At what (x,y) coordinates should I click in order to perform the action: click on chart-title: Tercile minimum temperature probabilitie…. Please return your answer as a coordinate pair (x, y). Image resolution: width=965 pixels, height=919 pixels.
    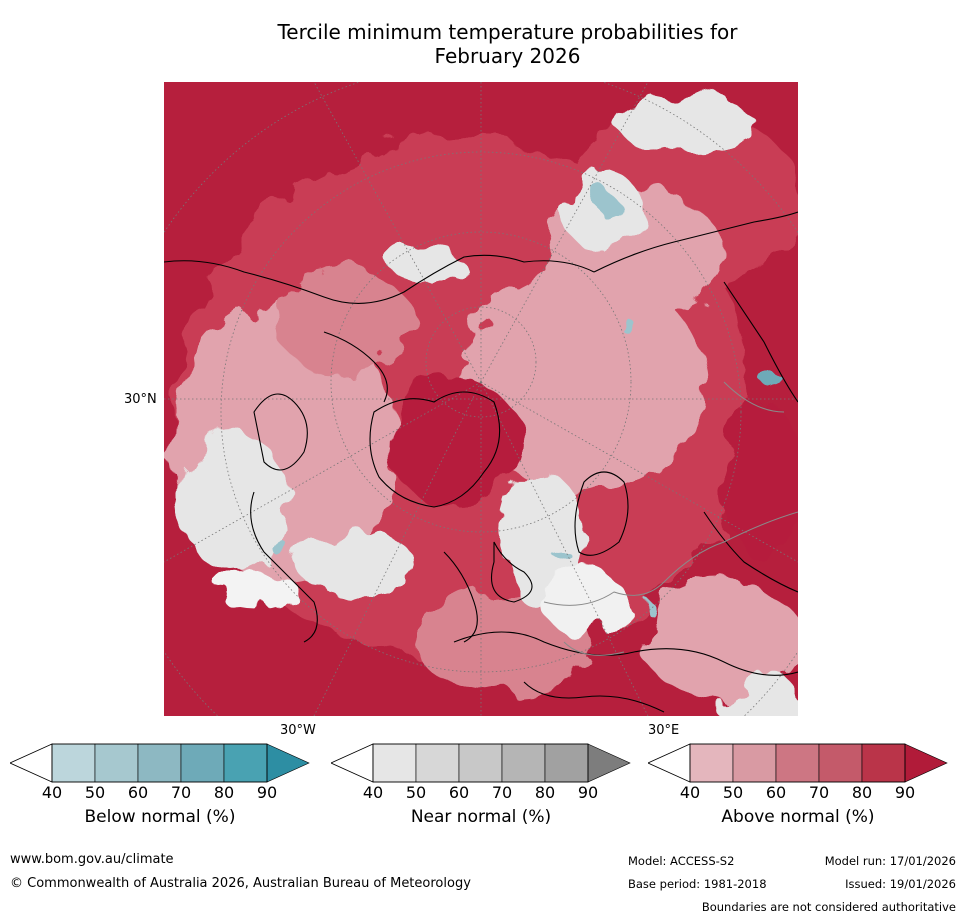
    Looking at the image, I should click on (507, 44).